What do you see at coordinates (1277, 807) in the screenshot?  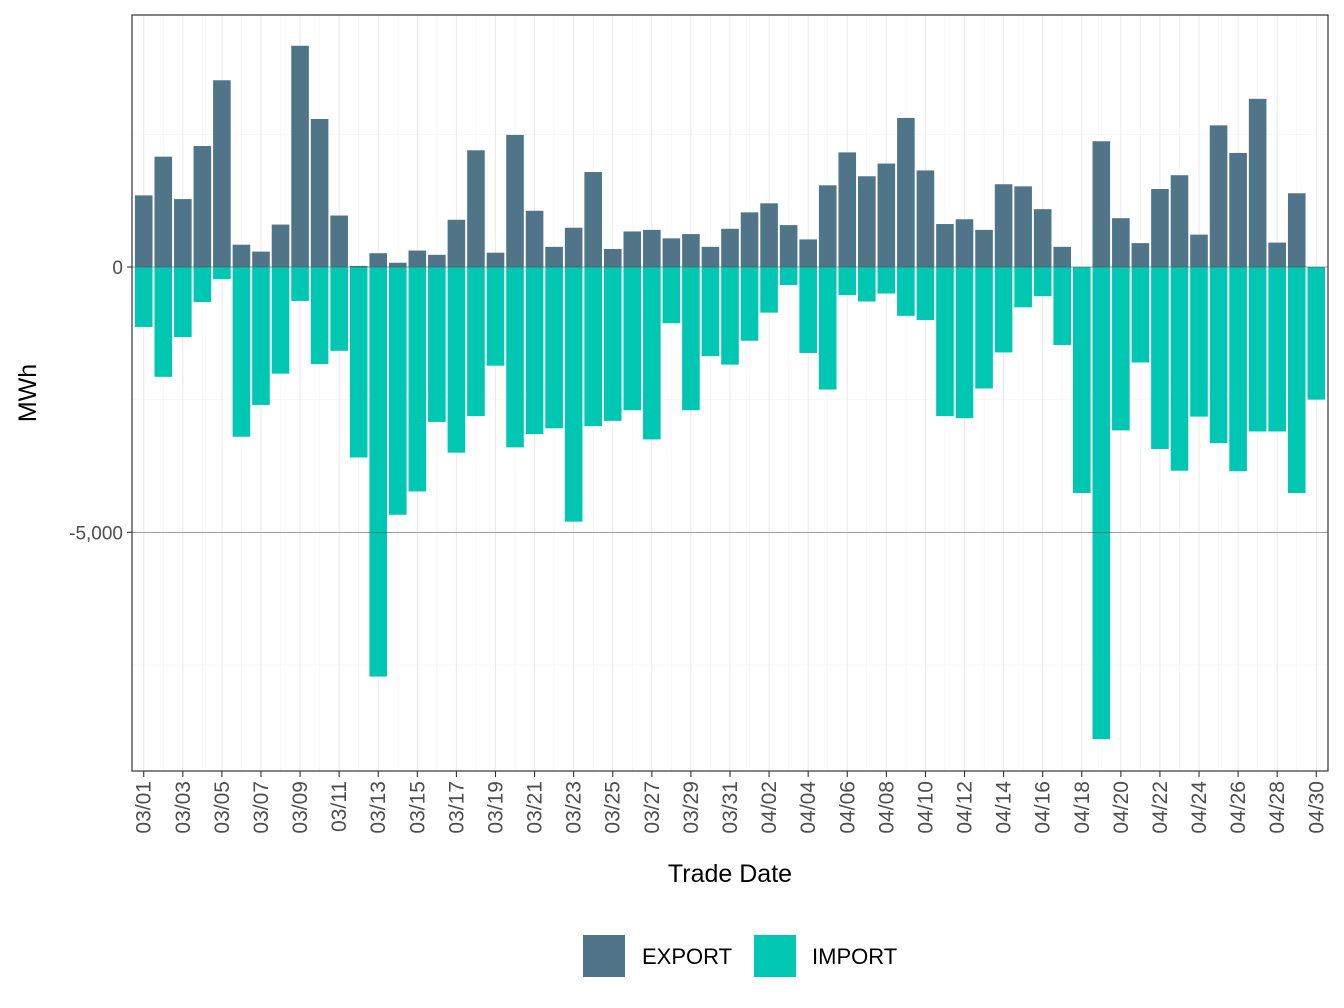 I see `x-tick-label: 04/28` at bounding box center [1277, 807].